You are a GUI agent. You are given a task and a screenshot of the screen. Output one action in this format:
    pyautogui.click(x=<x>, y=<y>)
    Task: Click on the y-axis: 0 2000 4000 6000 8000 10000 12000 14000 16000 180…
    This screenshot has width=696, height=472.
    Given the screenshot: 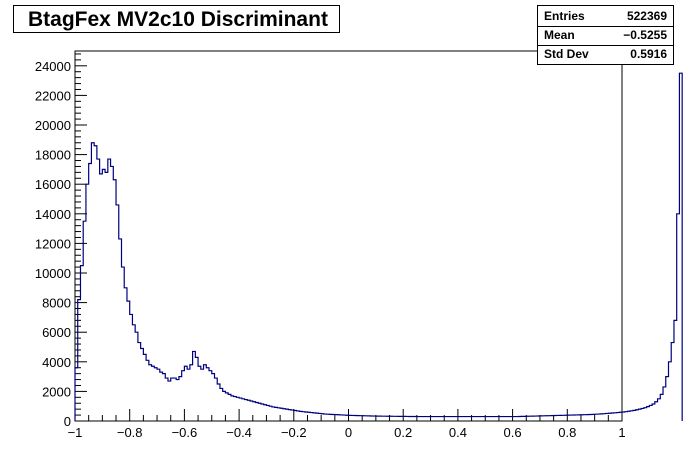 What is the action you would take?
    pyautogui.click(x=61, y=241)
    